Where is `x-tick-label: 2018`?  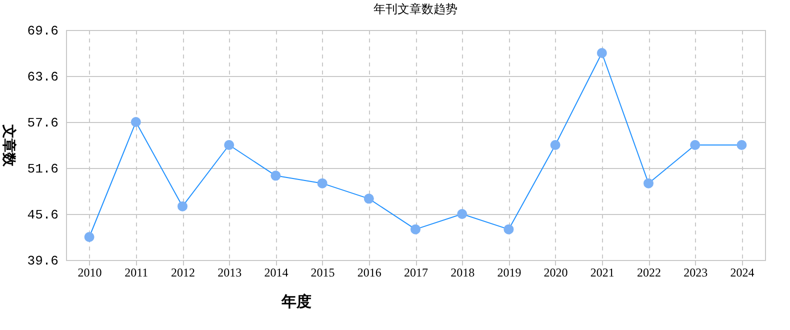 x-tick-label: 2018 is located at coordinates (462, 273).